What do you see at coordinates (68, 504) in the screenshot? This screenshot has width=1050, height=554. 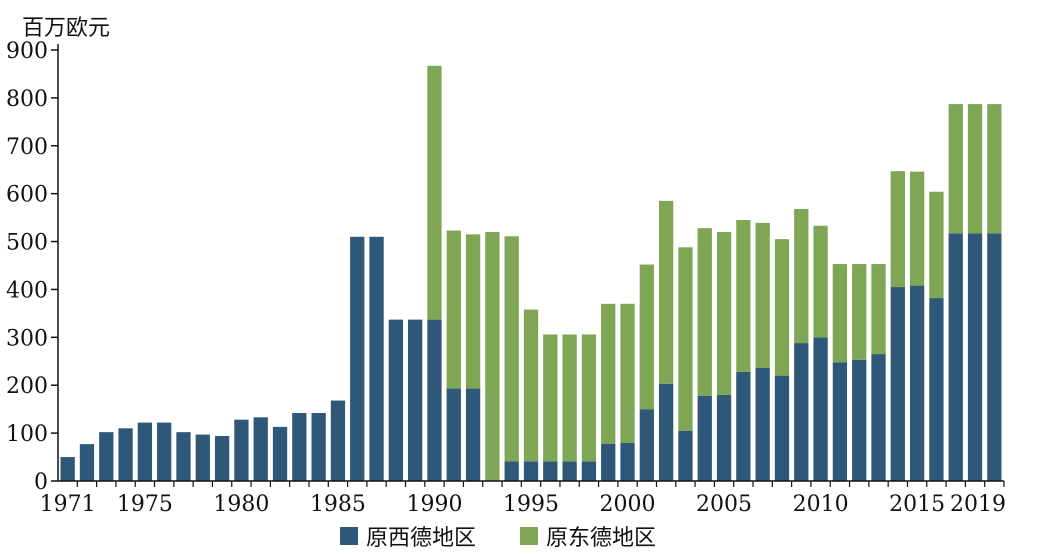 I see `x-tick-label-1971: 1971` at bounding box center [68, 504].